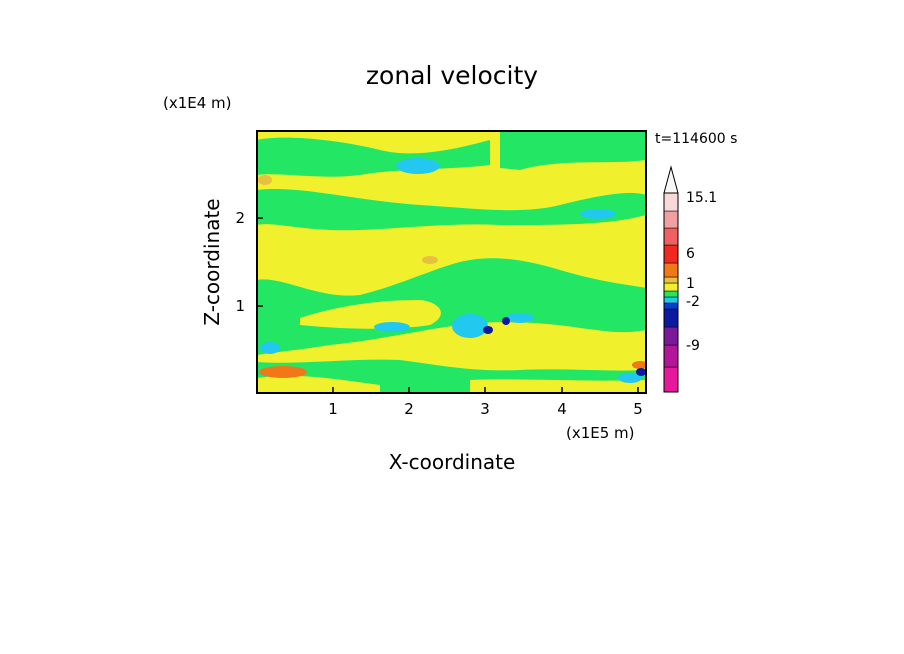  What do you see at coordinates (701, 198) in the screenshot?
I see `colorbar-label: 15.1` at bounding box center [701, 198].